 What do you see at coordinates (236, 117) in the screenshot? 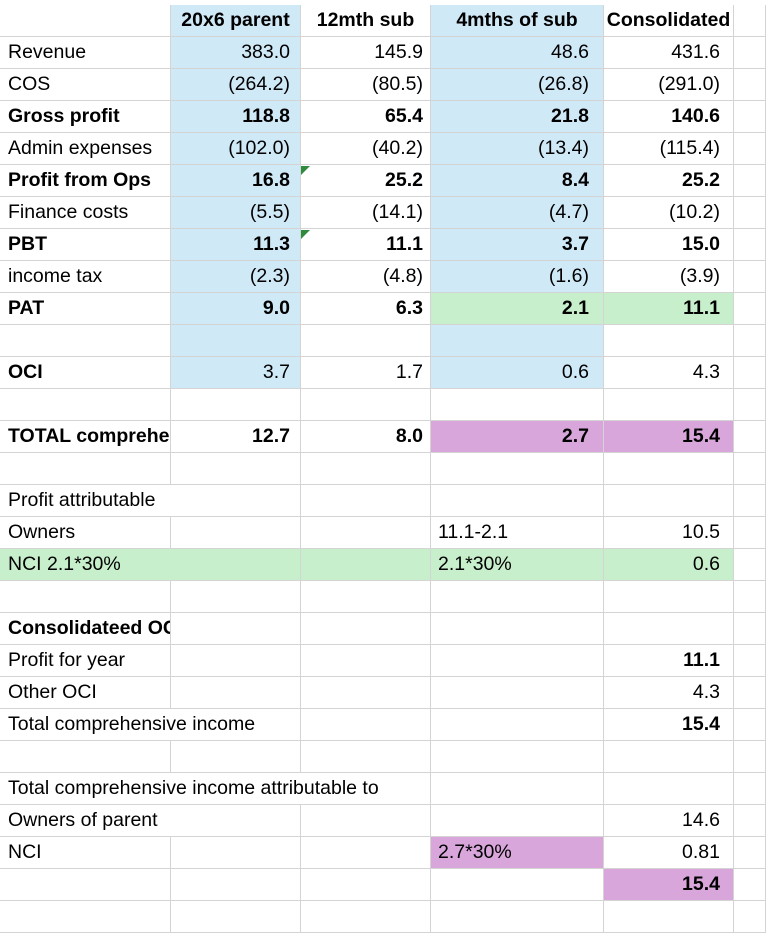
I see `cell-parent: 118.8` at bounding box center [236, 117].